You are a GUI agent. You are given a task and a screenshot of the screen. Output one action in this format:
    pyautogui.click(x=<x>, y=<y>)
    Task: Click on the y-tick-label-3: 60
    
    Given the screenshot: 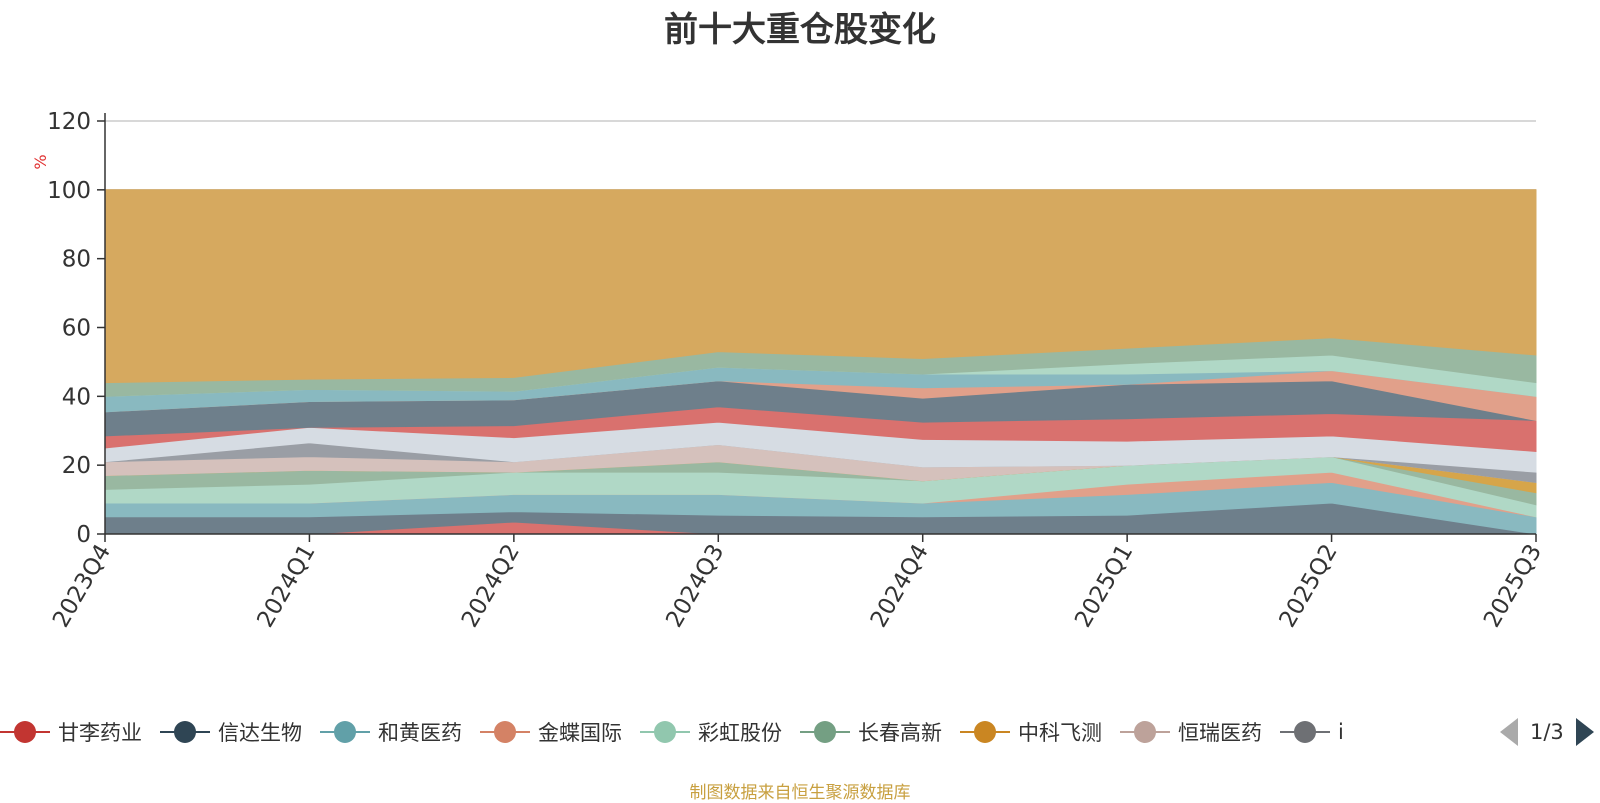 What is the action you would take?
    pyautogui.click(x=76, y=329)
    